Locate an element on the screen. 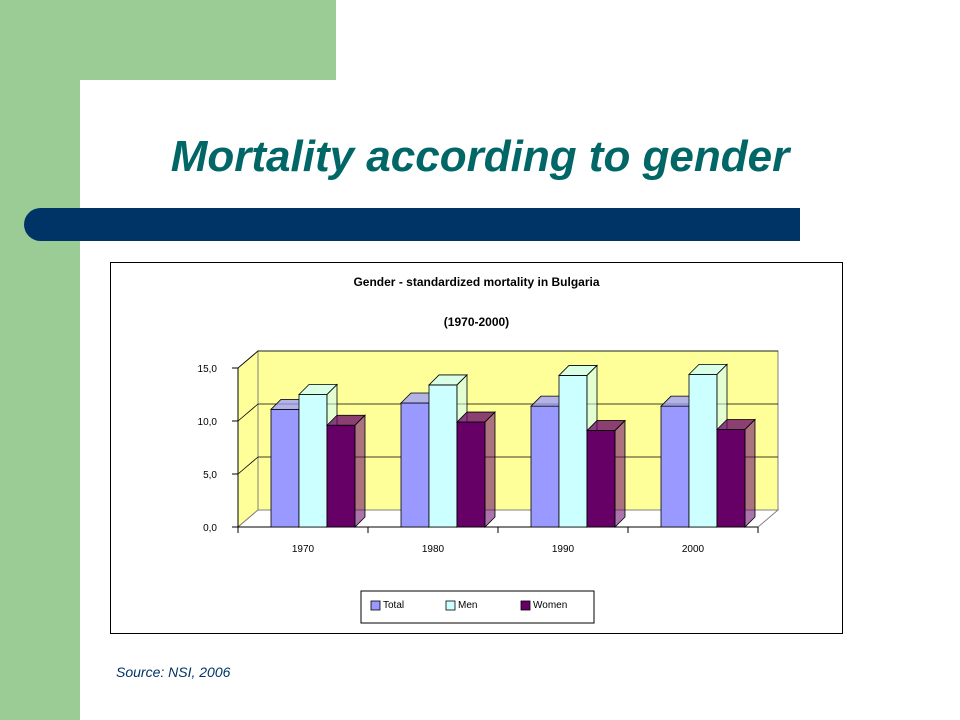 This screenshot has height=720, width=960. legend-swatch-total is located at coordinates (375, 605).